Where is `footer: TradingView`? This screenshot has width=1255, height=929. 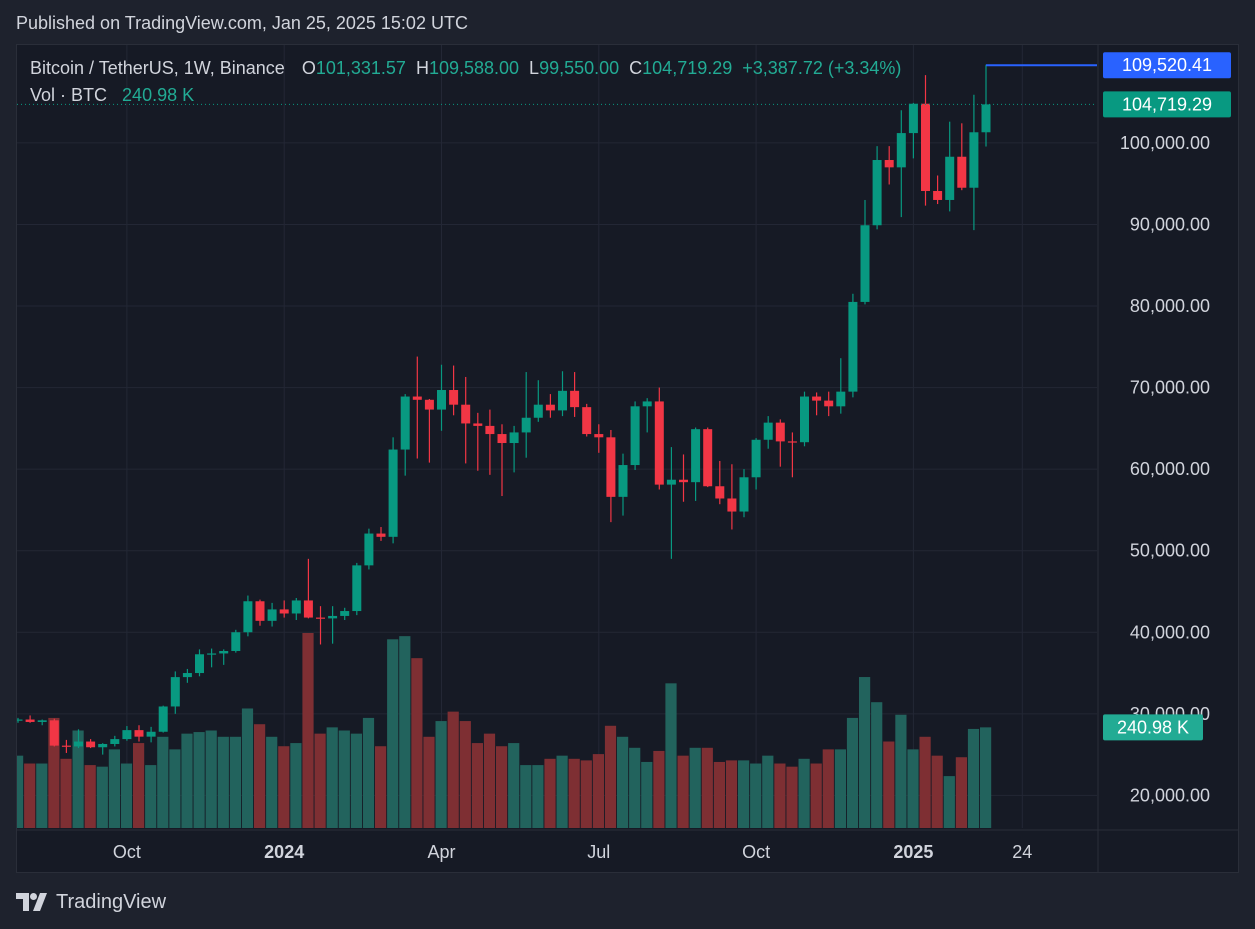 footer: TradingView is located at coordinates (91, 902).